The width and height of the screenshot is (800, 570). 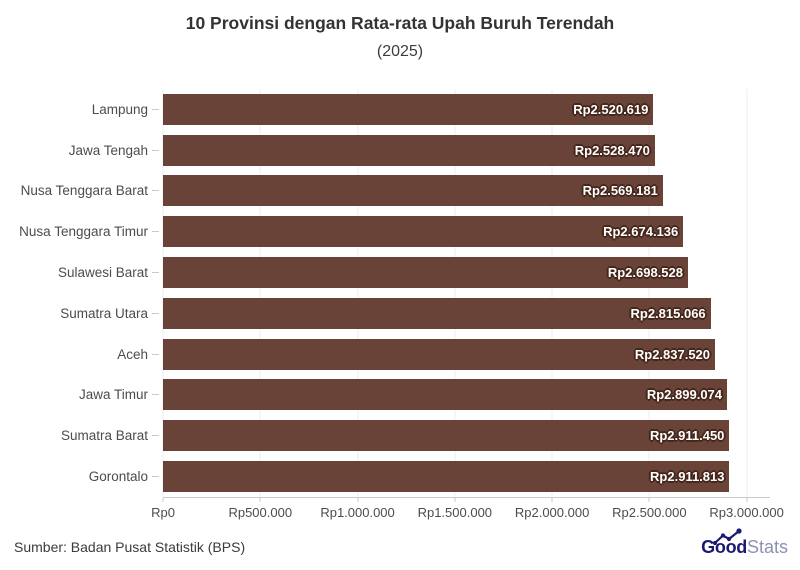 I want to click on bar: Rp2.569.181, so click(x=413, y=191).